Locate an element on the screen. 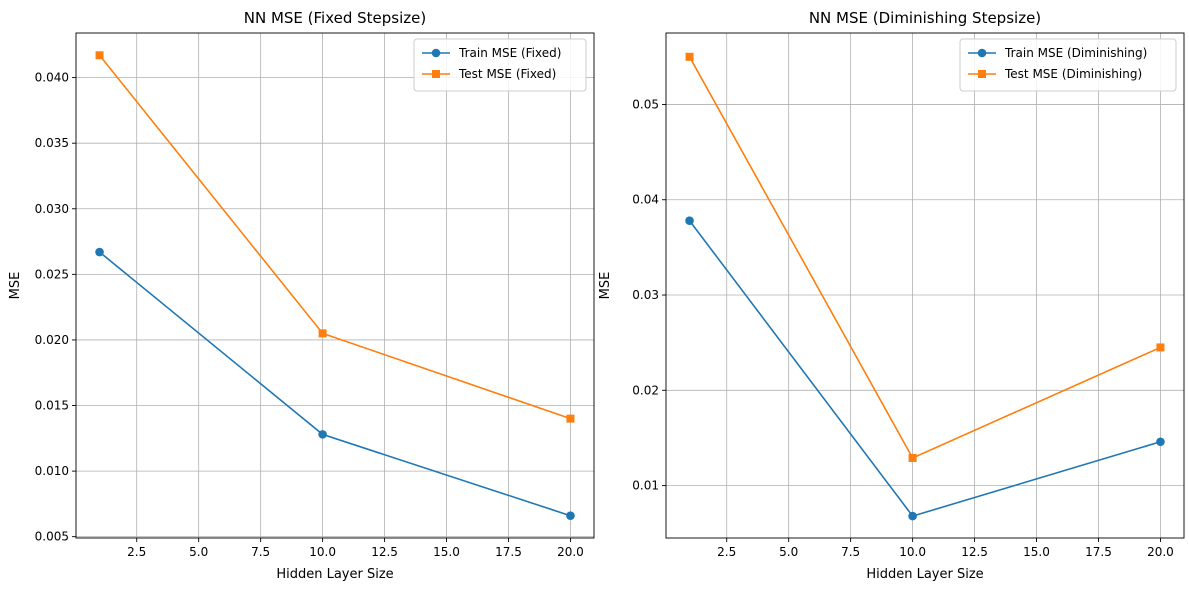  chart-title: NN MSE (Diminishing Stepsize) is located at coordinates (925, 18).